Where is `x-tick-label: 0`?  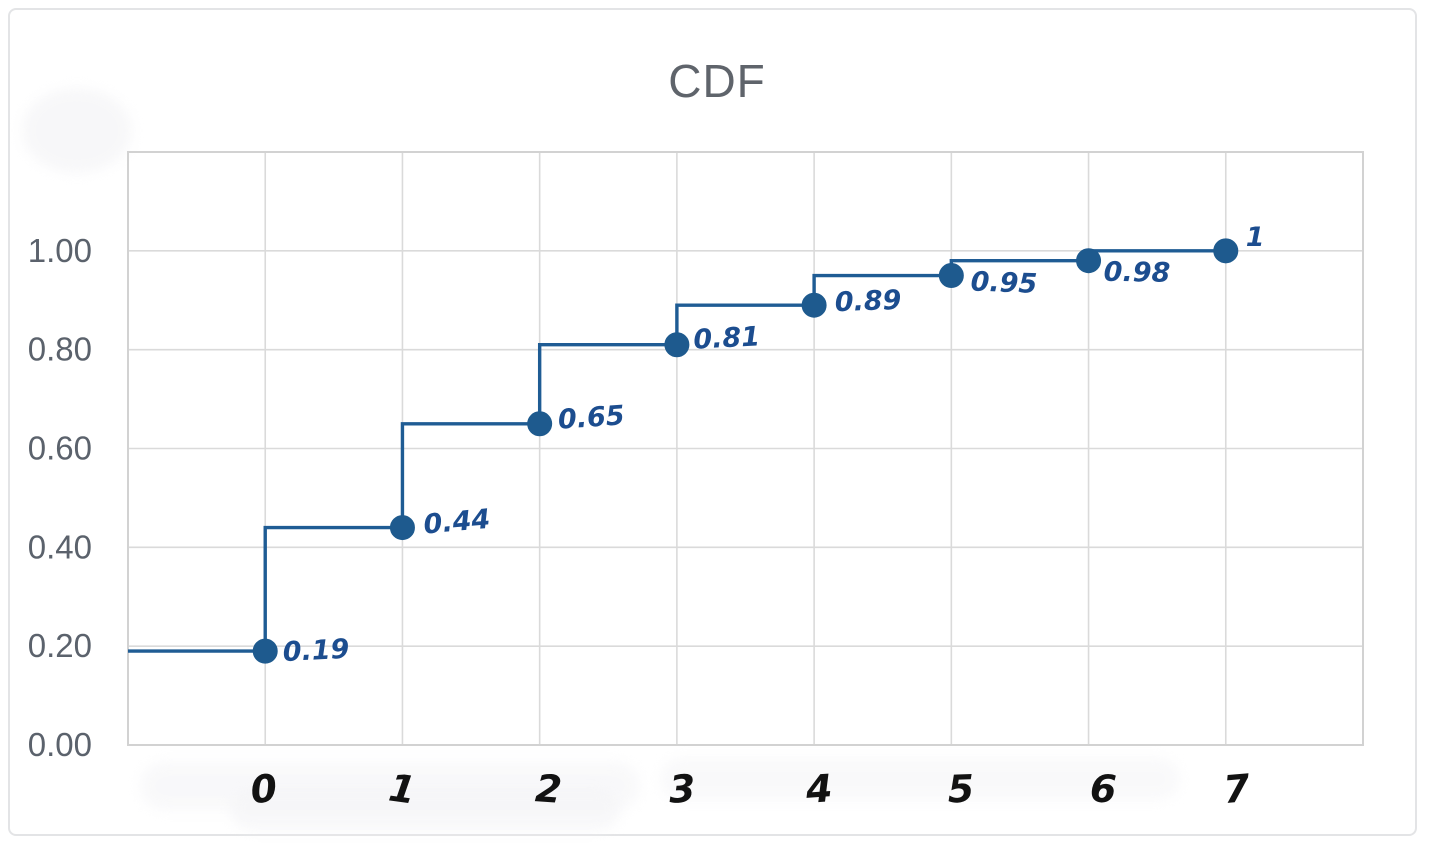
x-tick-label: 0 is located at coordinates (263, 789).